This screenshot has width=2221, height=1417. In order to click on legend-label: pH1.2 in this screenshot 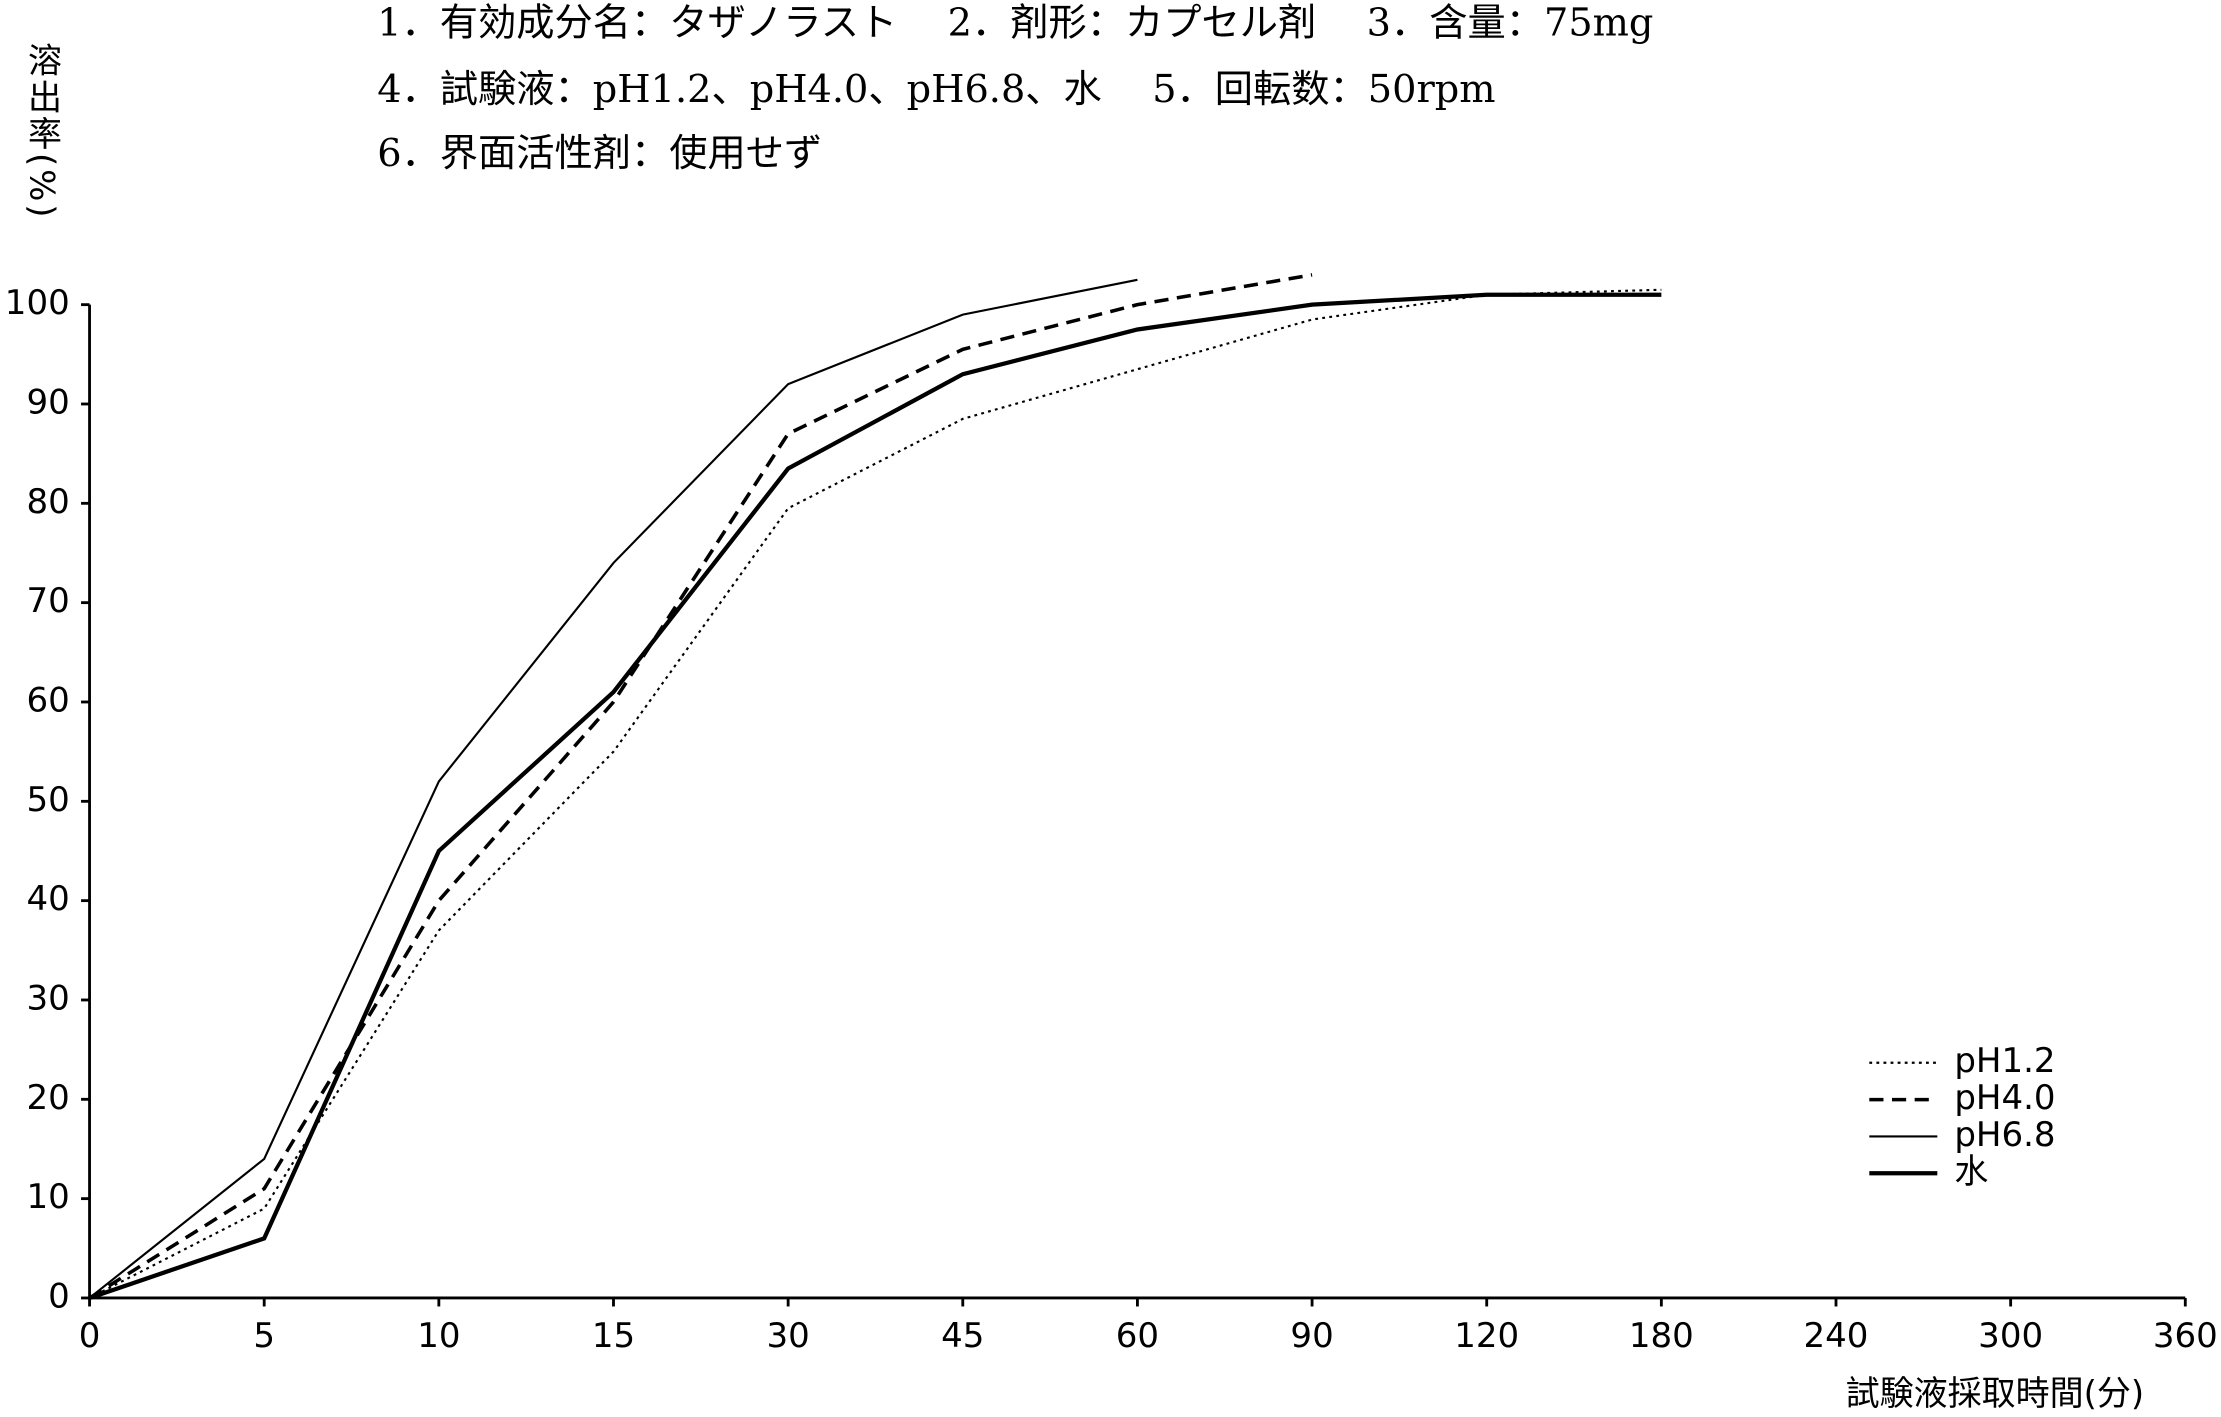, I will do `click(2004, 1061)`.